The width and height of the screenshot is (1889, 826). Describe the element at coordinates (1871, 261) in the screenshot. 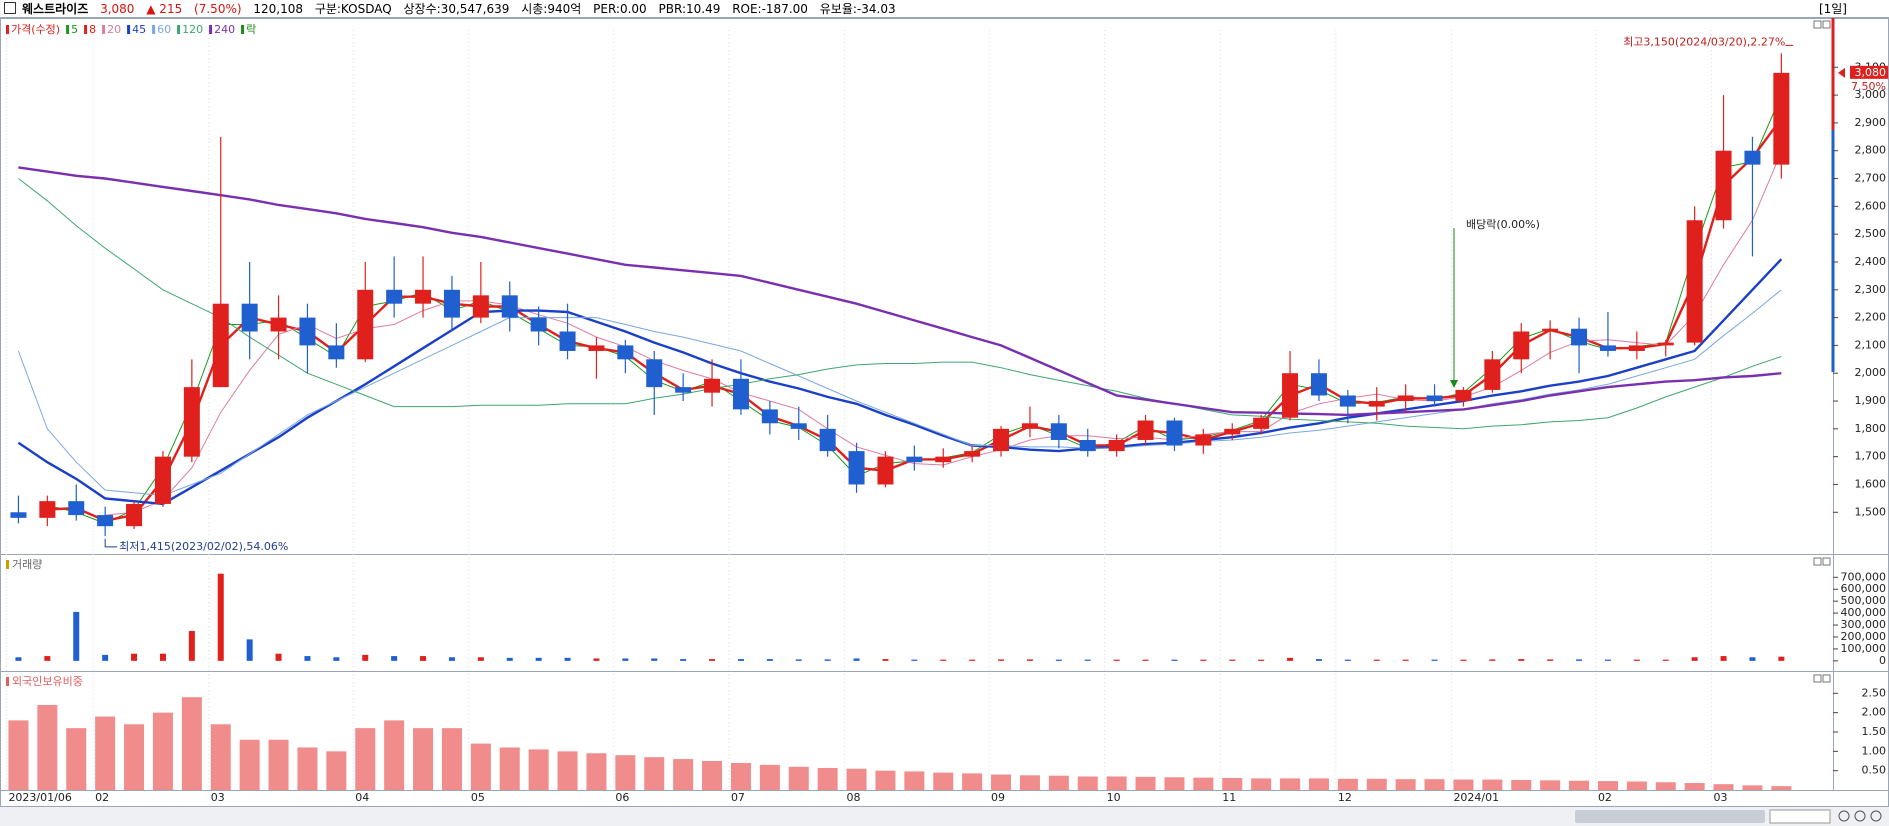

I see `y-tick-label: 2,400` at that location.